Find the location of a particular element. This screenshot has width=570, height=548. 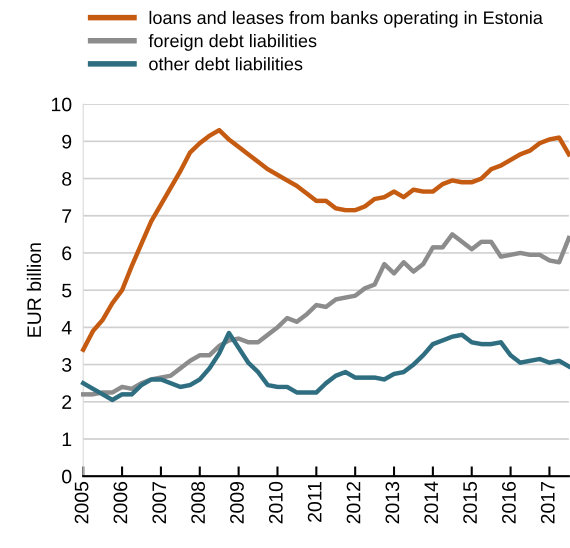

y-axis-title: EUR billion is located at coordinates (34, 290).